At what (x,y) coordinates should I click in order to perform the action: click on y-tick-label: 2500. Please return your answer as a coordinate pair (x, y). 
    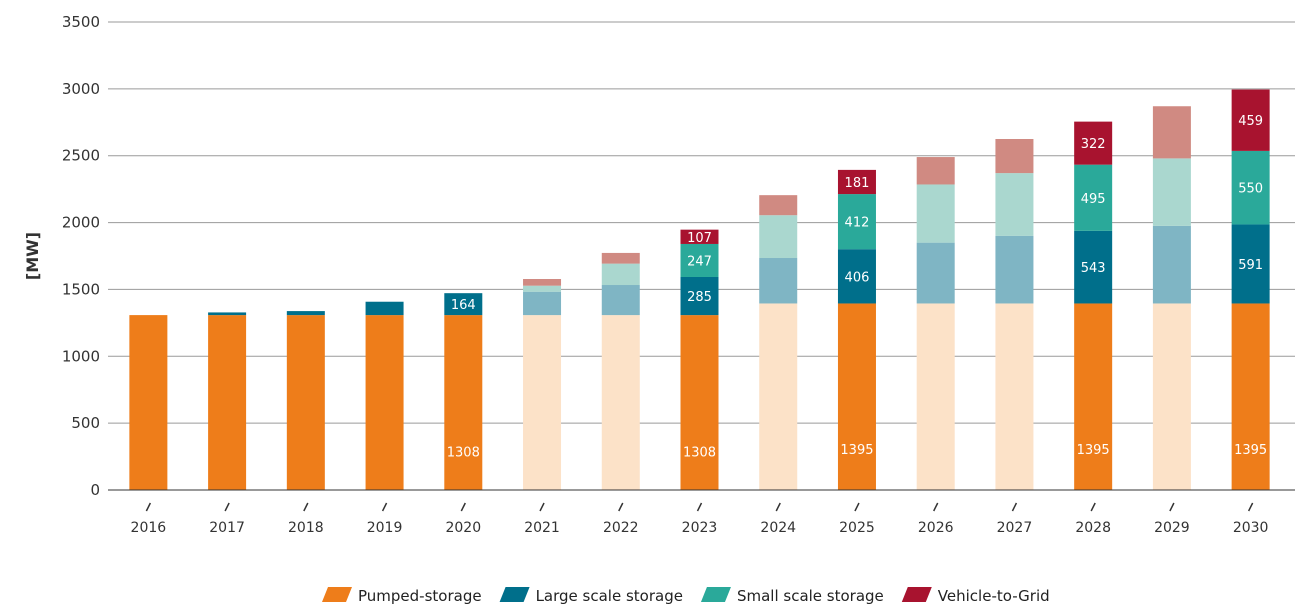
    Looking at the image, I should click on (81, 156).